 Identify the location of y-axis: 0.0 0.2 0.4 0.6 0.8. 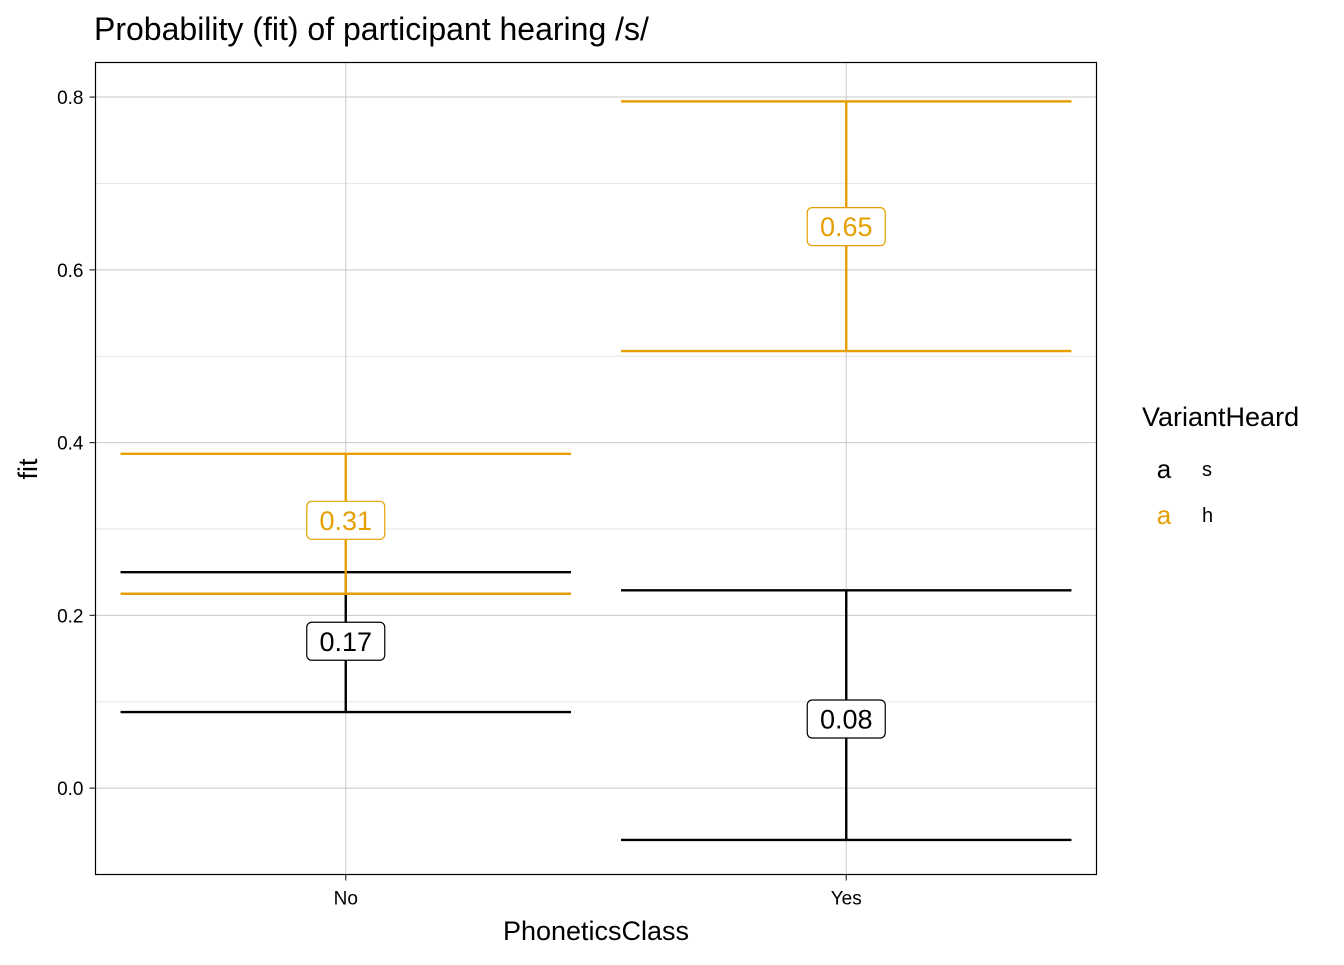
(76, 444).